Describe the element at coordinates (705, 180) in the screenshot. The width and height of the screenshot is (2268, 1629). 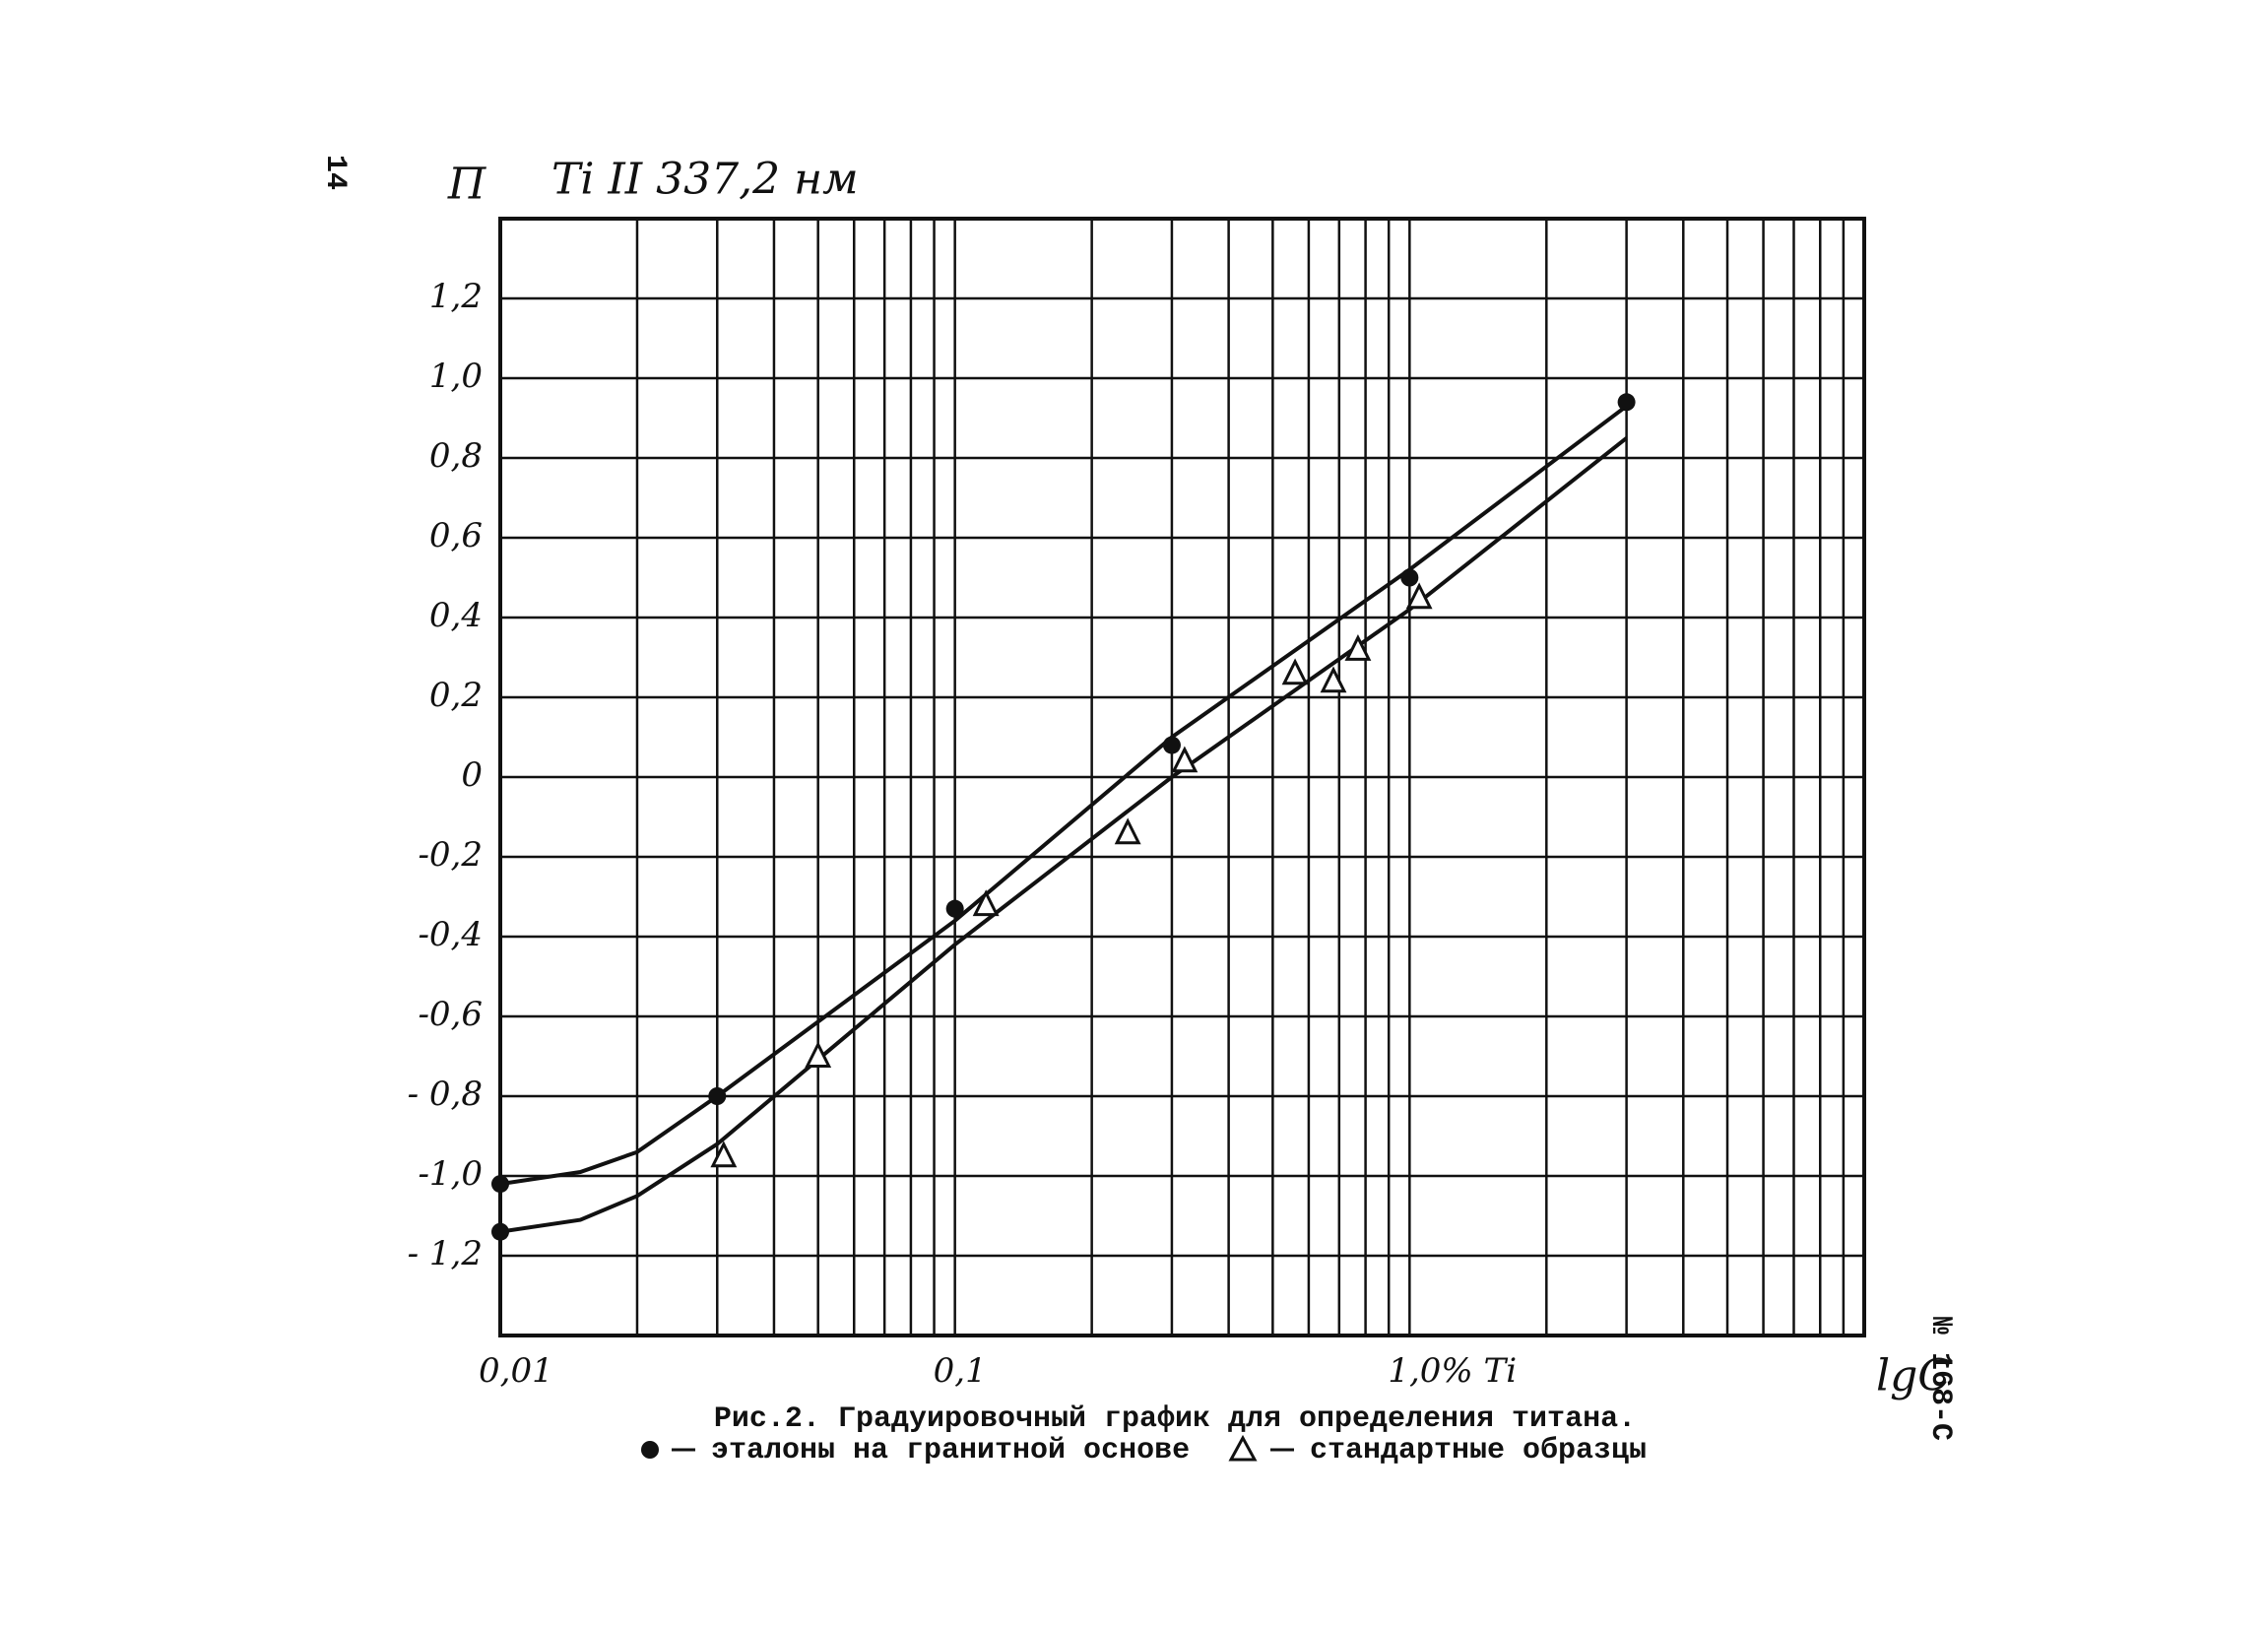
I see `chart-title: Ti II 337,2 нм` at that location.